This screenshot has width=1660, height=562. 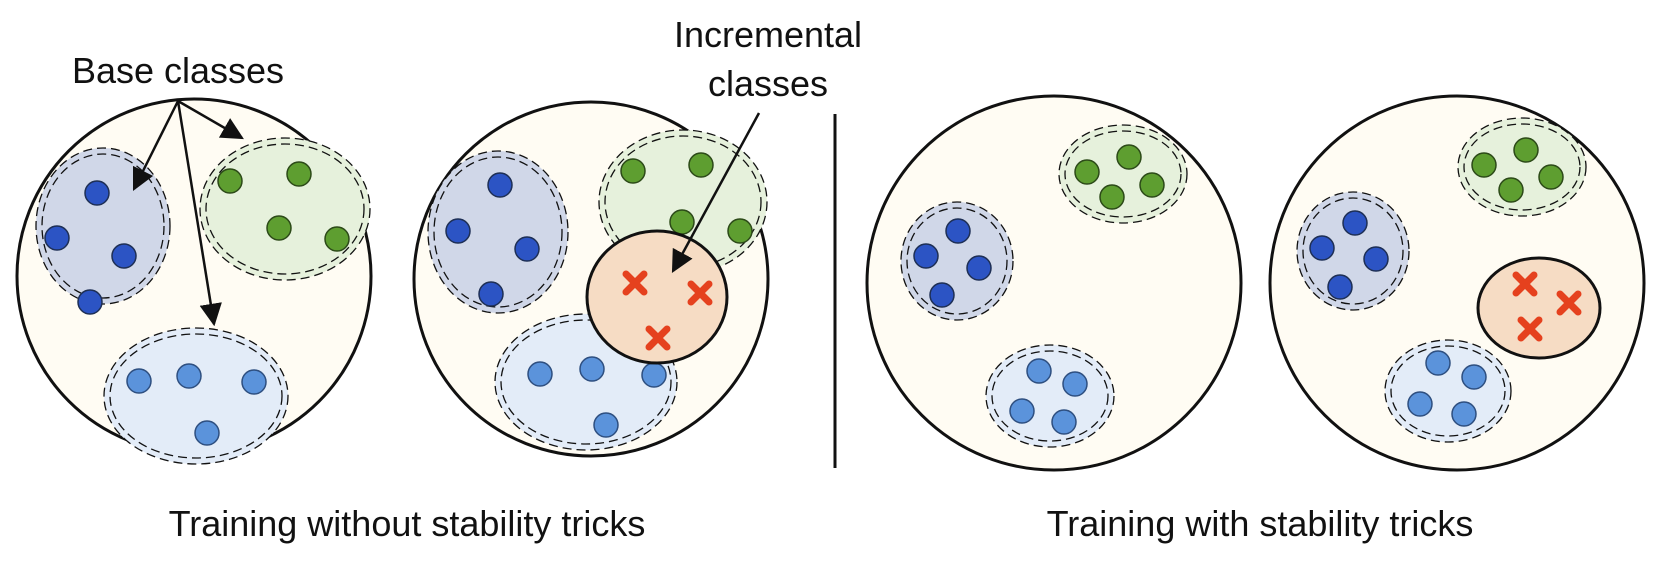 I want to click on panel-1-base-only, so click(x=194, y=281).